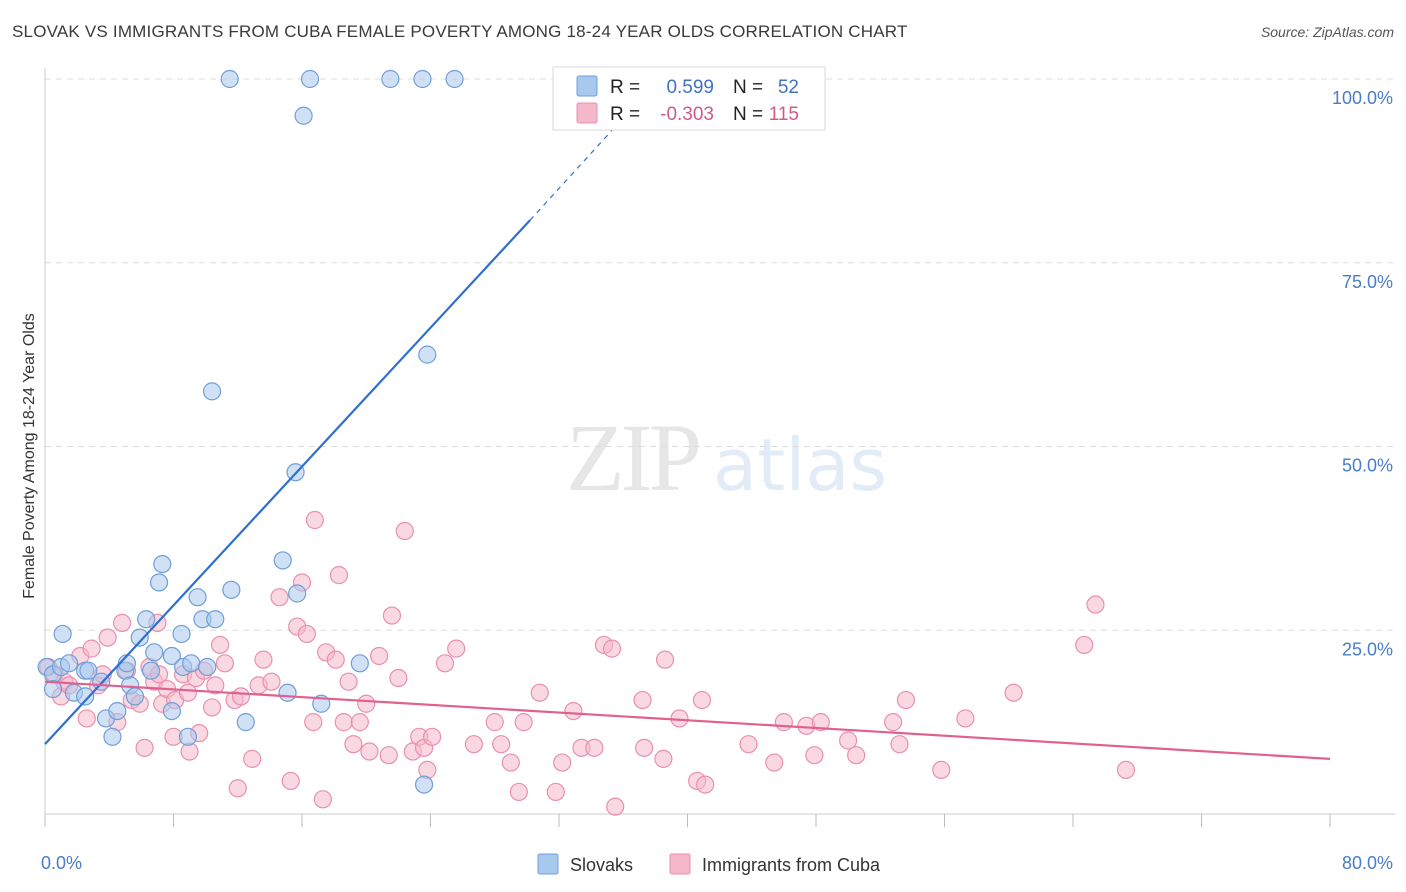  I want to click on watermark-zip: ZIP, so click(632, 457).